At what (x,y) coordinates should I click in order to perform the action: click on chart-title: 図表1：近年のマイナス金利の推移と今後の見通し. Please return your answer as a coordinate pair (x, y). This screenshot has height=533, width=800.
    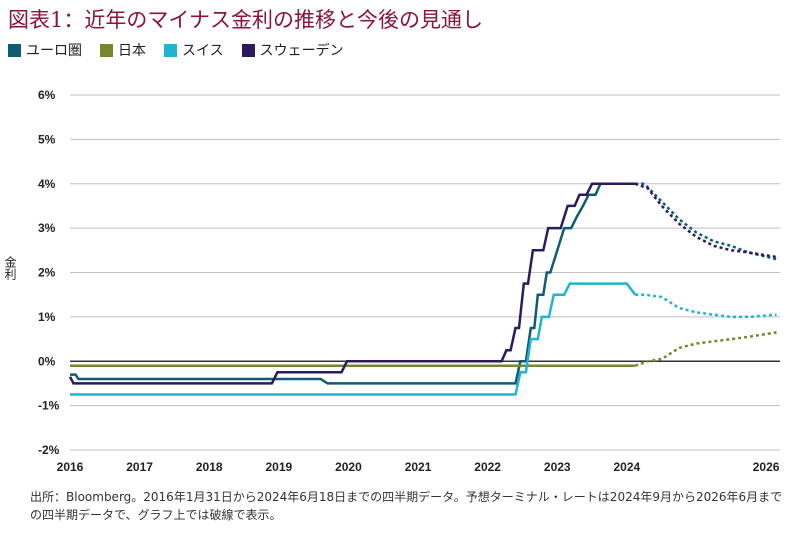
    Looking at the image, I should click on (245, 20).